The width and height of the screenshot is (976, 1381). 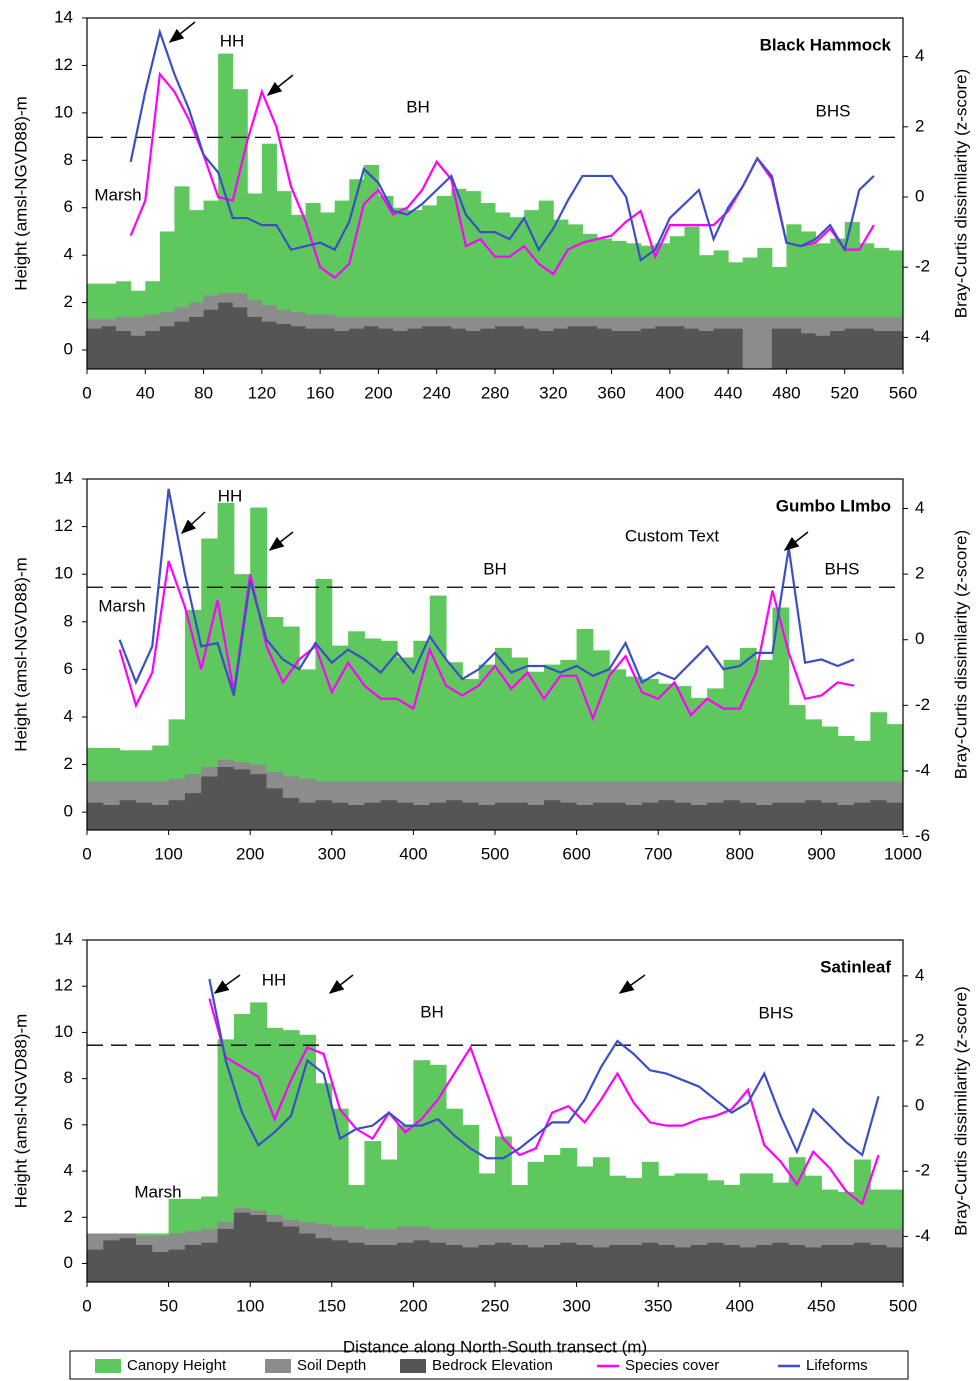 What do you see at coordinates (553, 392) in the screenshot?
I see `x-tick-label: 320` at bounding box center [553, 392].